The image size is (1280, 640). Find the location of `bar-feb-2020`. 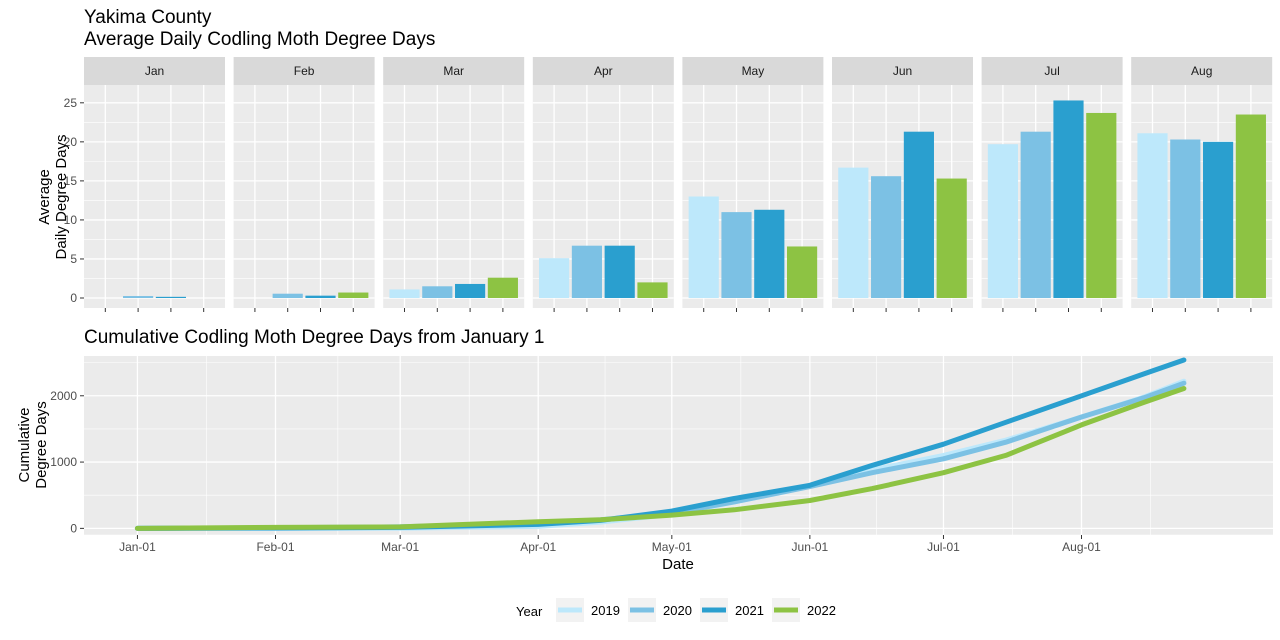

bar-feb-2020 is located at coordinates (287, 295).